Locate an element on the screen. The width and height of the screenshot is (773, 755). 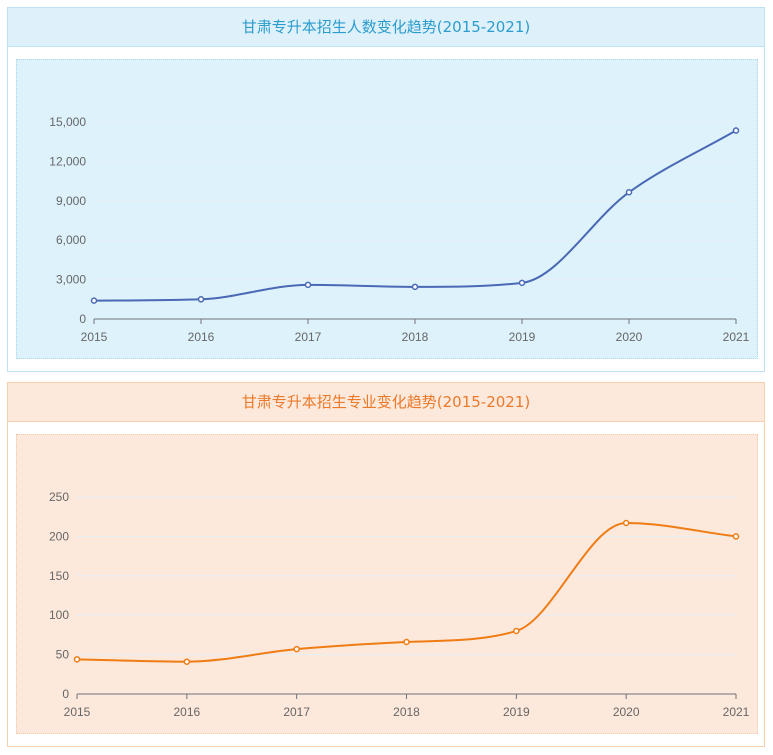
y-tick-label: 50 is located at coordinates (63, 655).